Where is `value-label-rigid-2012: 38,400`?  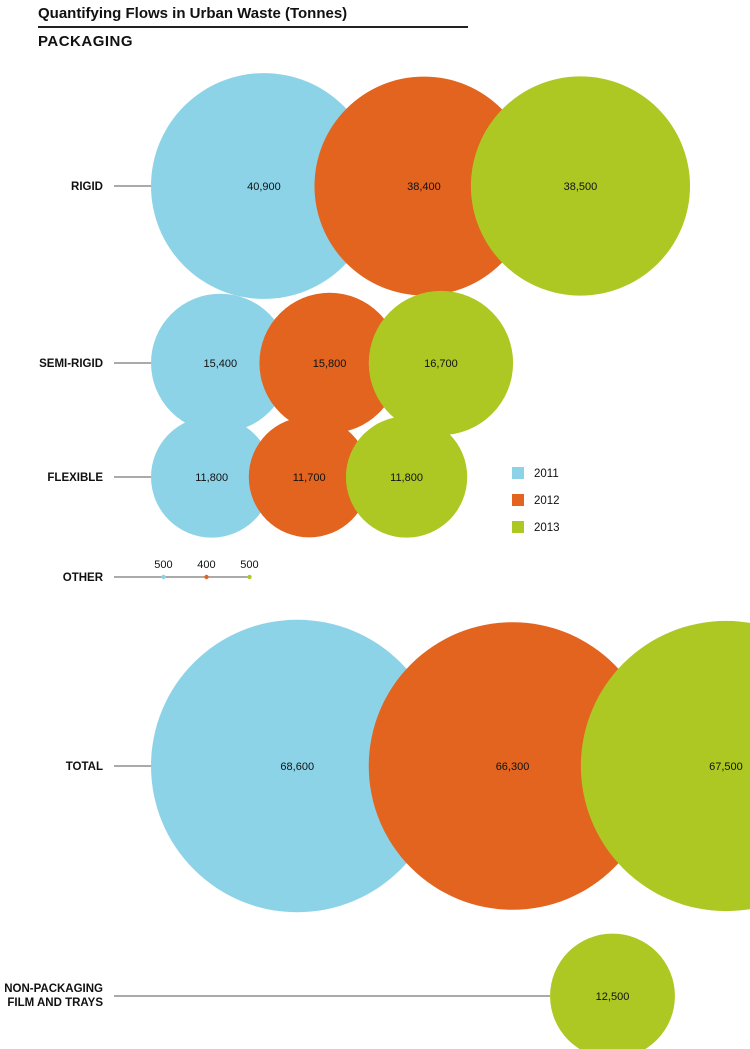
value-label-rigid-2012: 38,400 is located at coordinates (424, 187).